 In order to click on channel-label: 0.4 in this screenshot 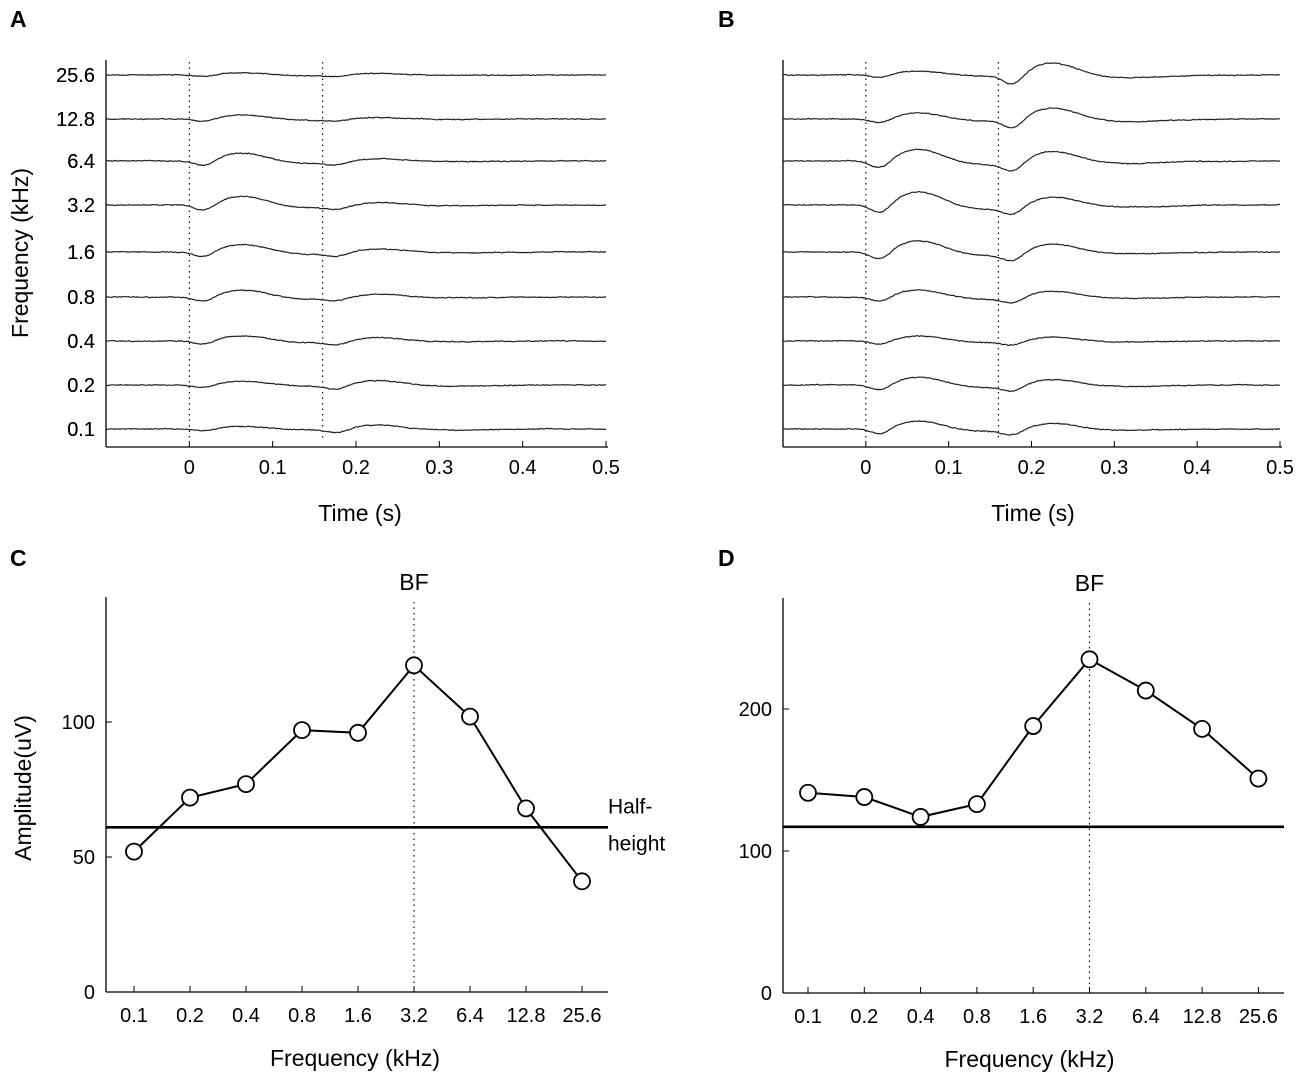, I will do `click(81, 342)`.